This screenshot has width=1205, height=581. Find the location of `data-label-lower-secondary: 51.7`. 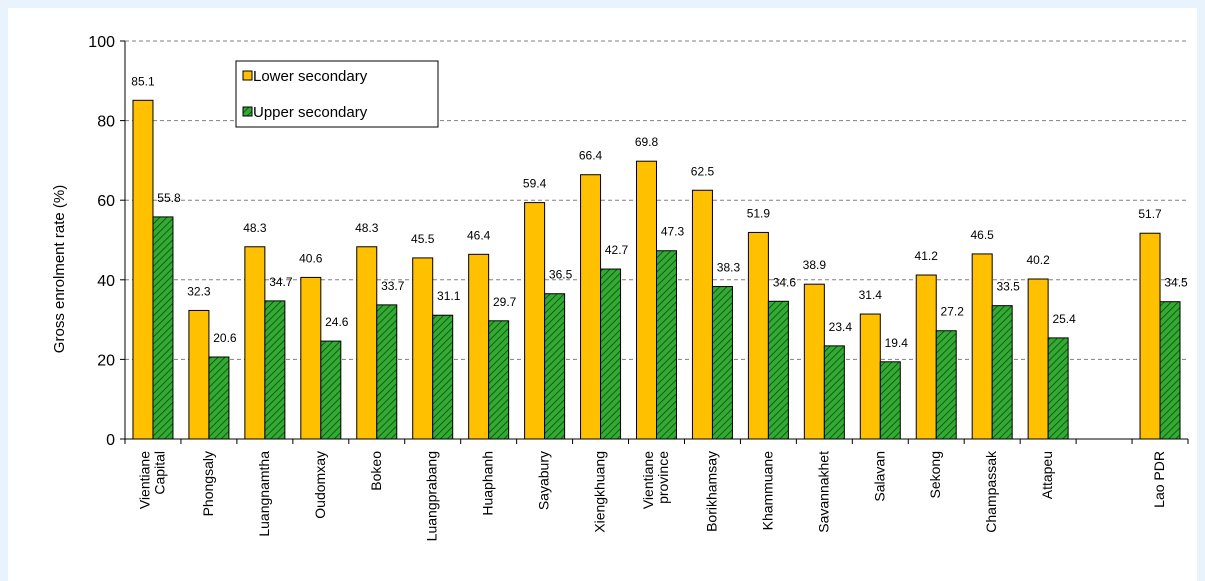

data-label-lower-secondary: 51.7 is located at coordinates (1150, 214).